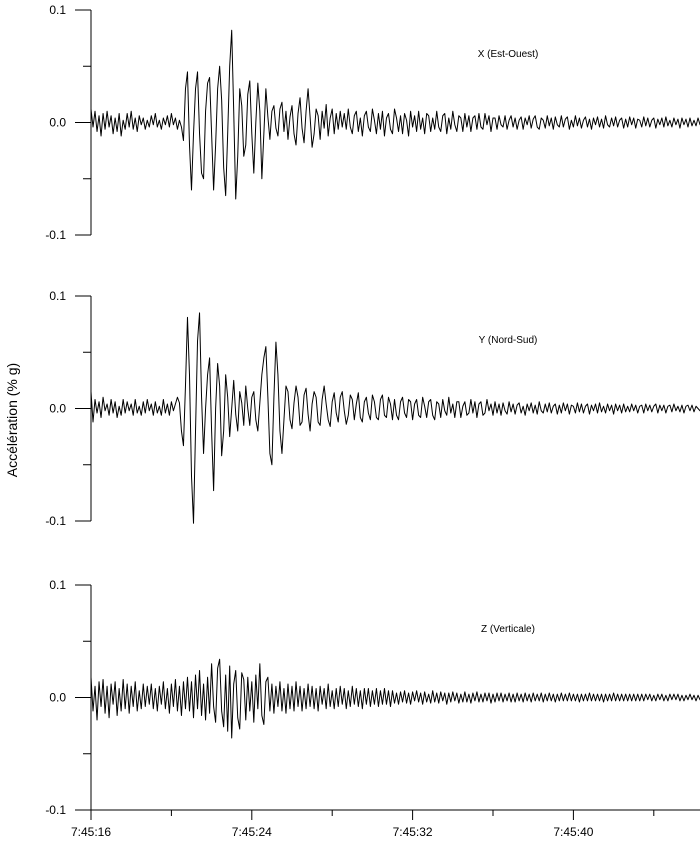  What do you see at coordinates (12, 420) in the screenshot?
I see `y-axis-label: Accélération (% g)` at bounding box center [12, 420].